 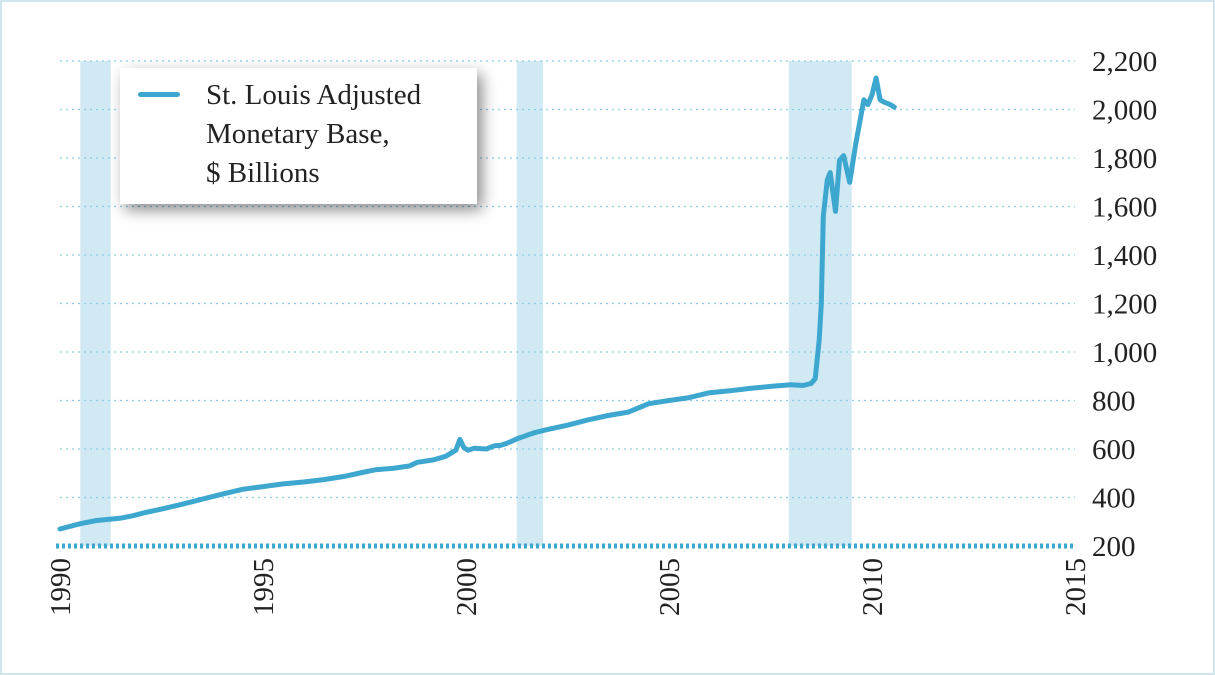 I want to click on x-tick-label-2010: 2010, so click(x=873, y=587).